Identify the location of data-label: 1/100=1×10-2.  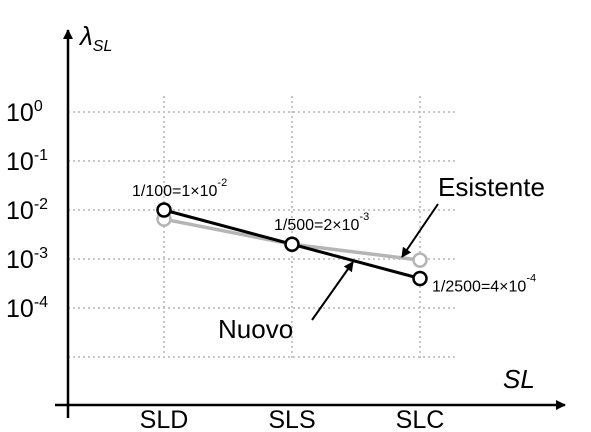
(179, 188).